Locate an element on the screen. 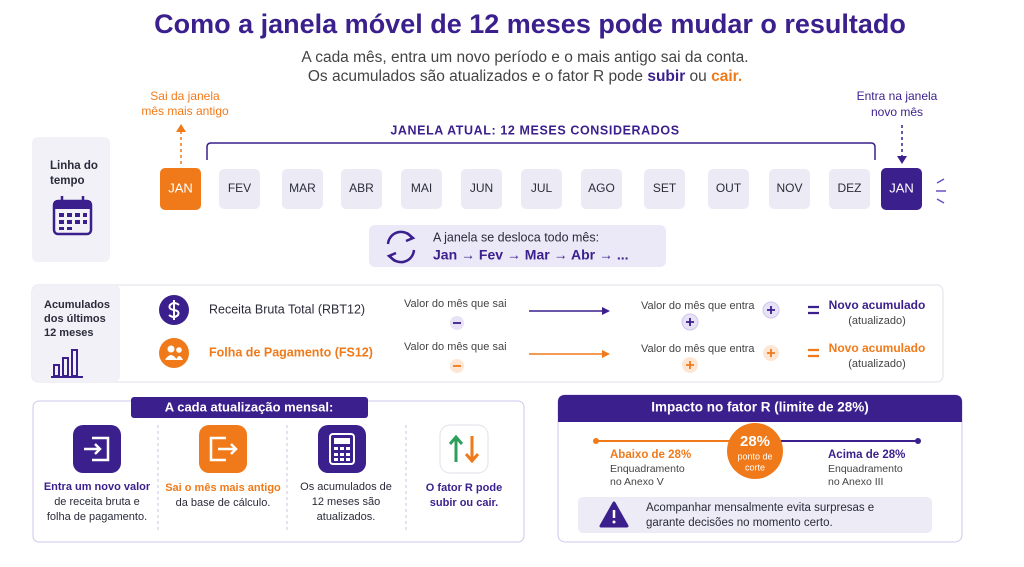  month-label: FEV is located at coordinates (239, 188).